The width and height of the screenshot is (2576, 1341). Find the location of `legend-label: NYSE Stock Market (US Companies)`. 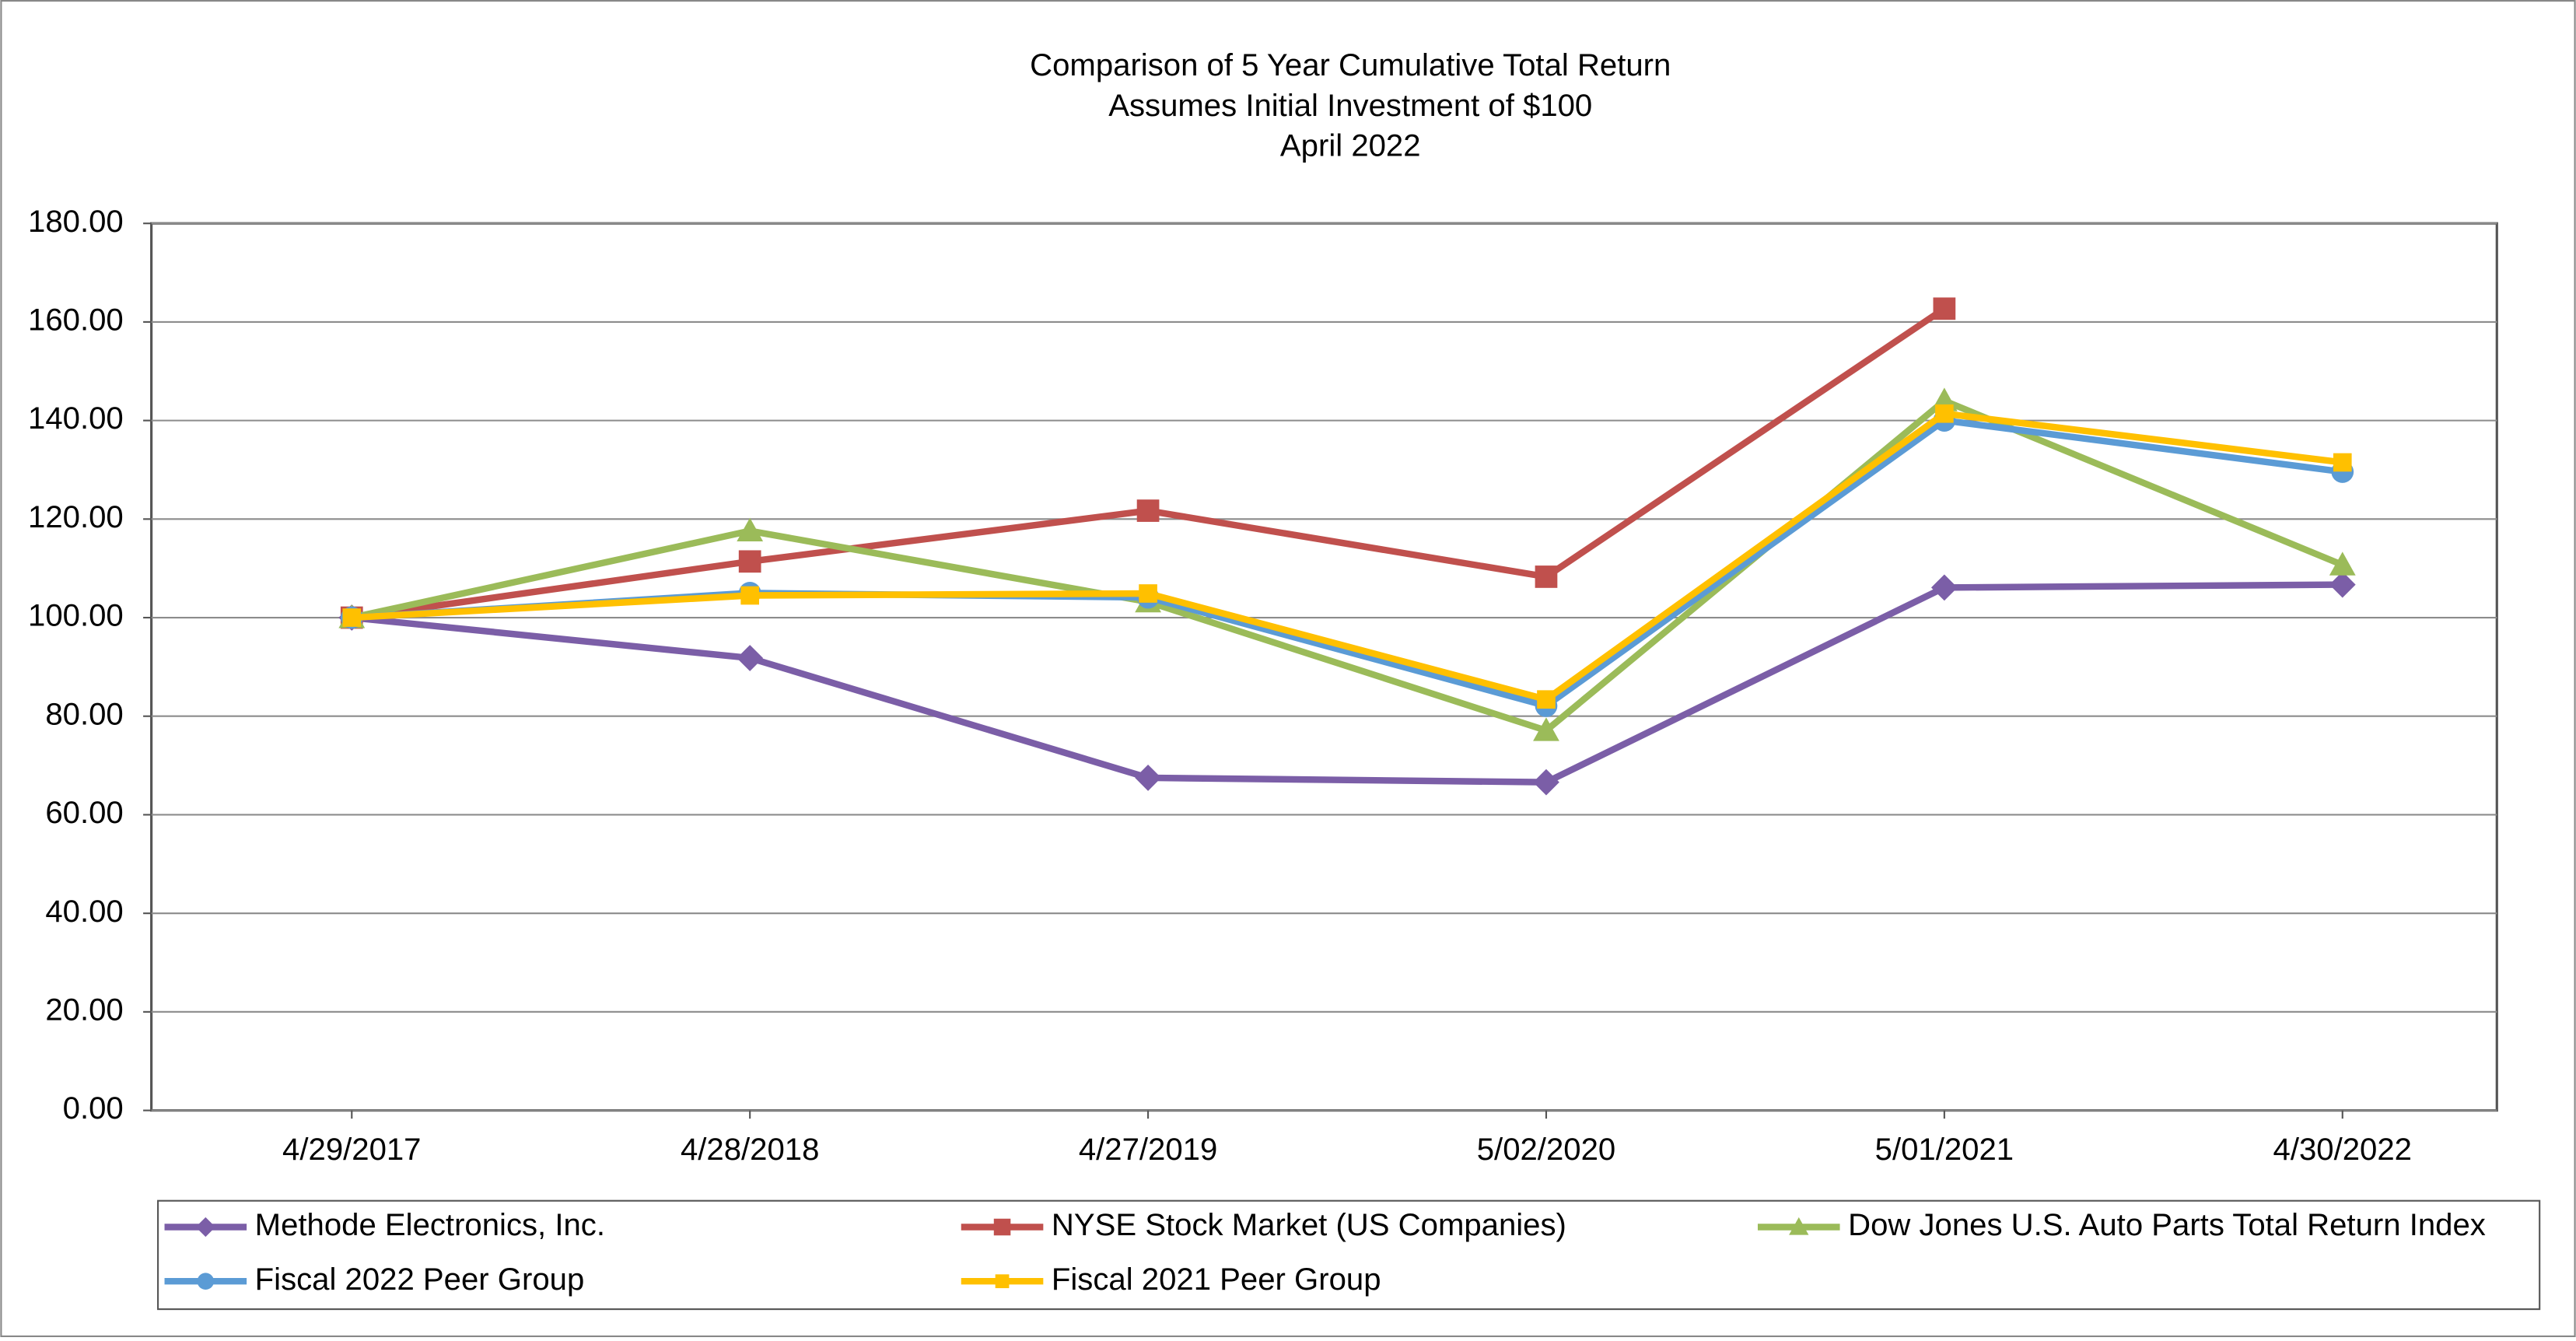

legend-label: NYSE Stock Market (US Companies) is located at coordinates (1309, 1225).